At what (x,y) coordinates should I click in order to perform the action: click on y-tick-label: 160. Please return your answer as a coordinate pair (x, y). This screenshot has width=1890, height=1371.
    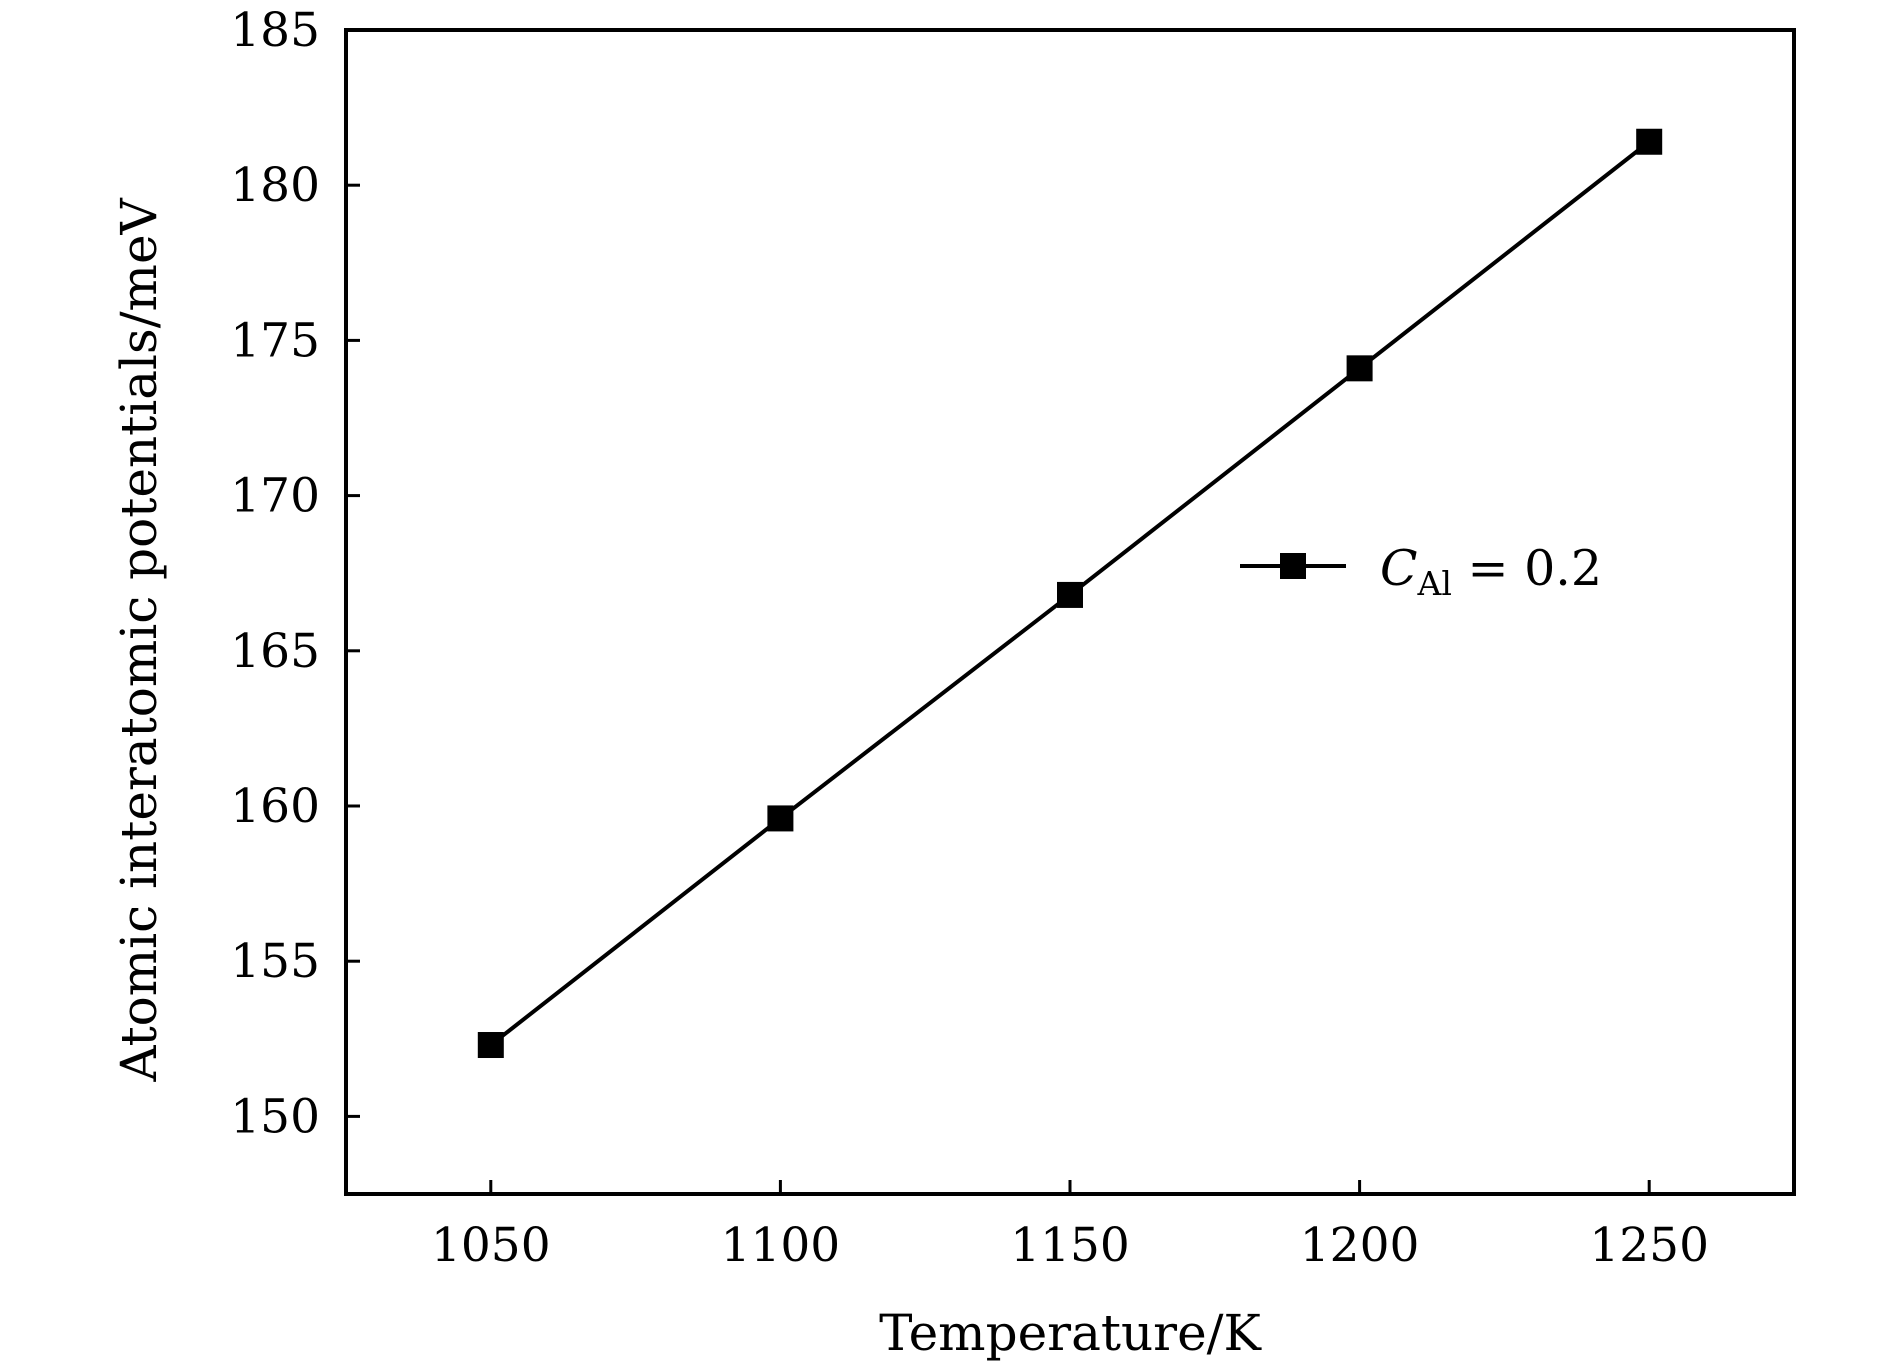
    Looking at the image, I should click on (275, 806).